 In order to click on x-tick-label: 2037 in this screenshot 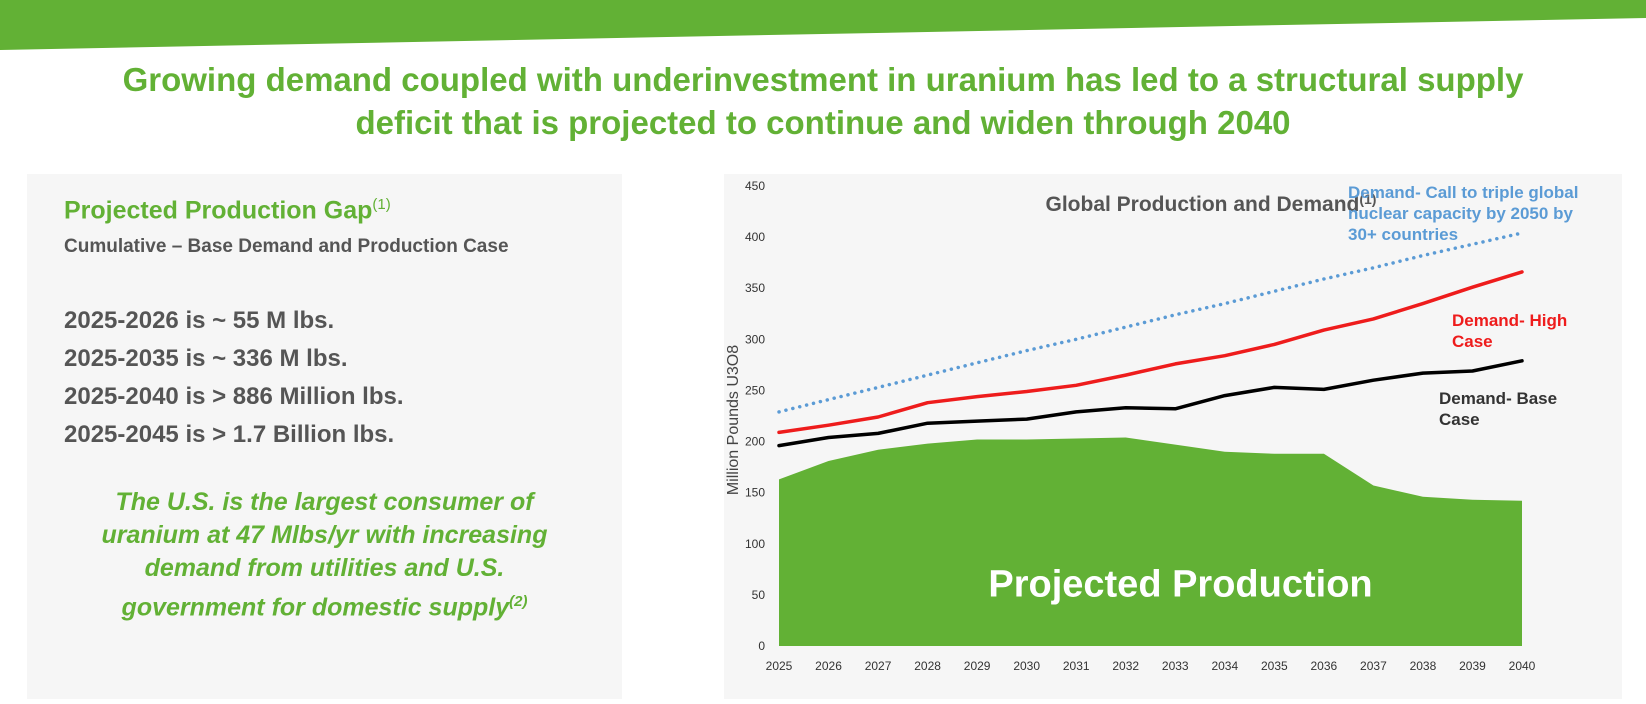, I will do `click(1373, 666)`.